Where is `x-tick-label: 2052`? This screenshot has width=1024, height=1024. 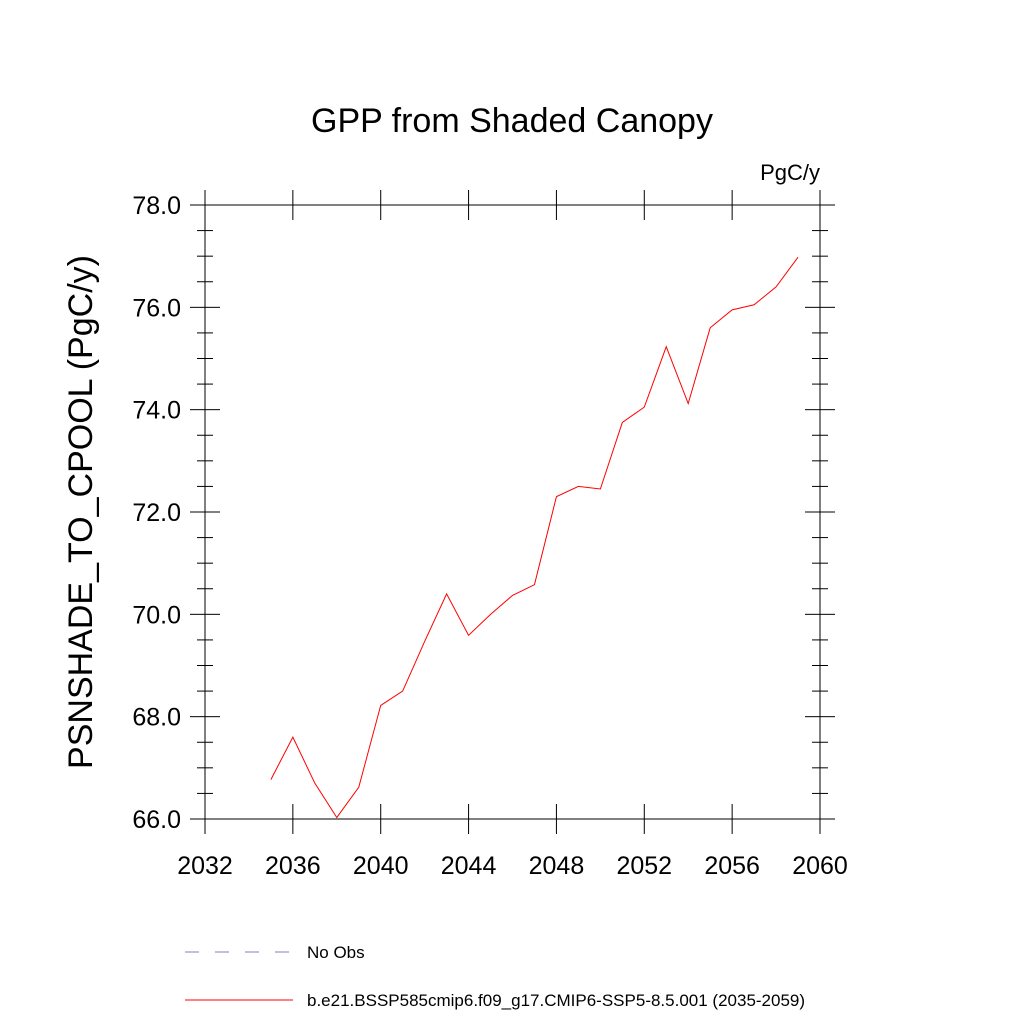
x-tick-label: 2052 is located at coordinates (644, 866).